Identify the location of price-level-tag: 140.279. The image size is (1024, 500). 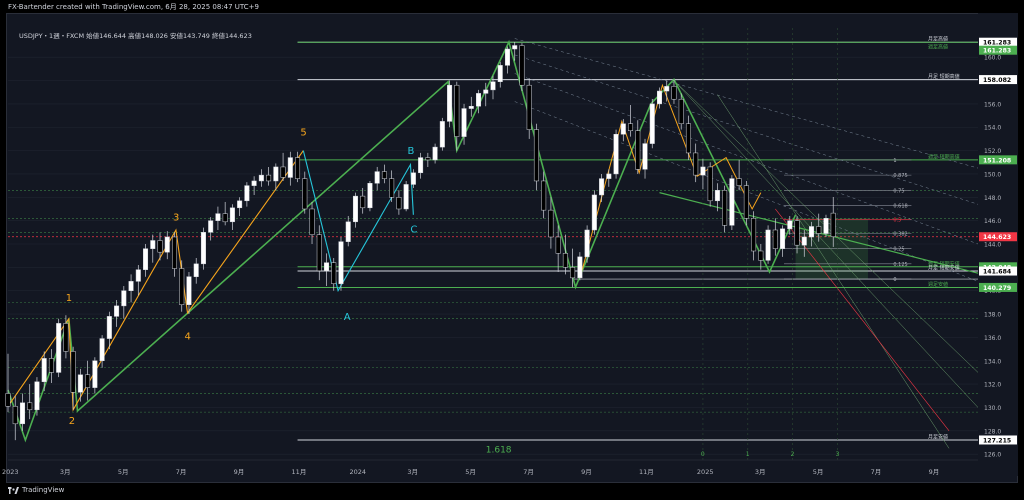
(997, 288).